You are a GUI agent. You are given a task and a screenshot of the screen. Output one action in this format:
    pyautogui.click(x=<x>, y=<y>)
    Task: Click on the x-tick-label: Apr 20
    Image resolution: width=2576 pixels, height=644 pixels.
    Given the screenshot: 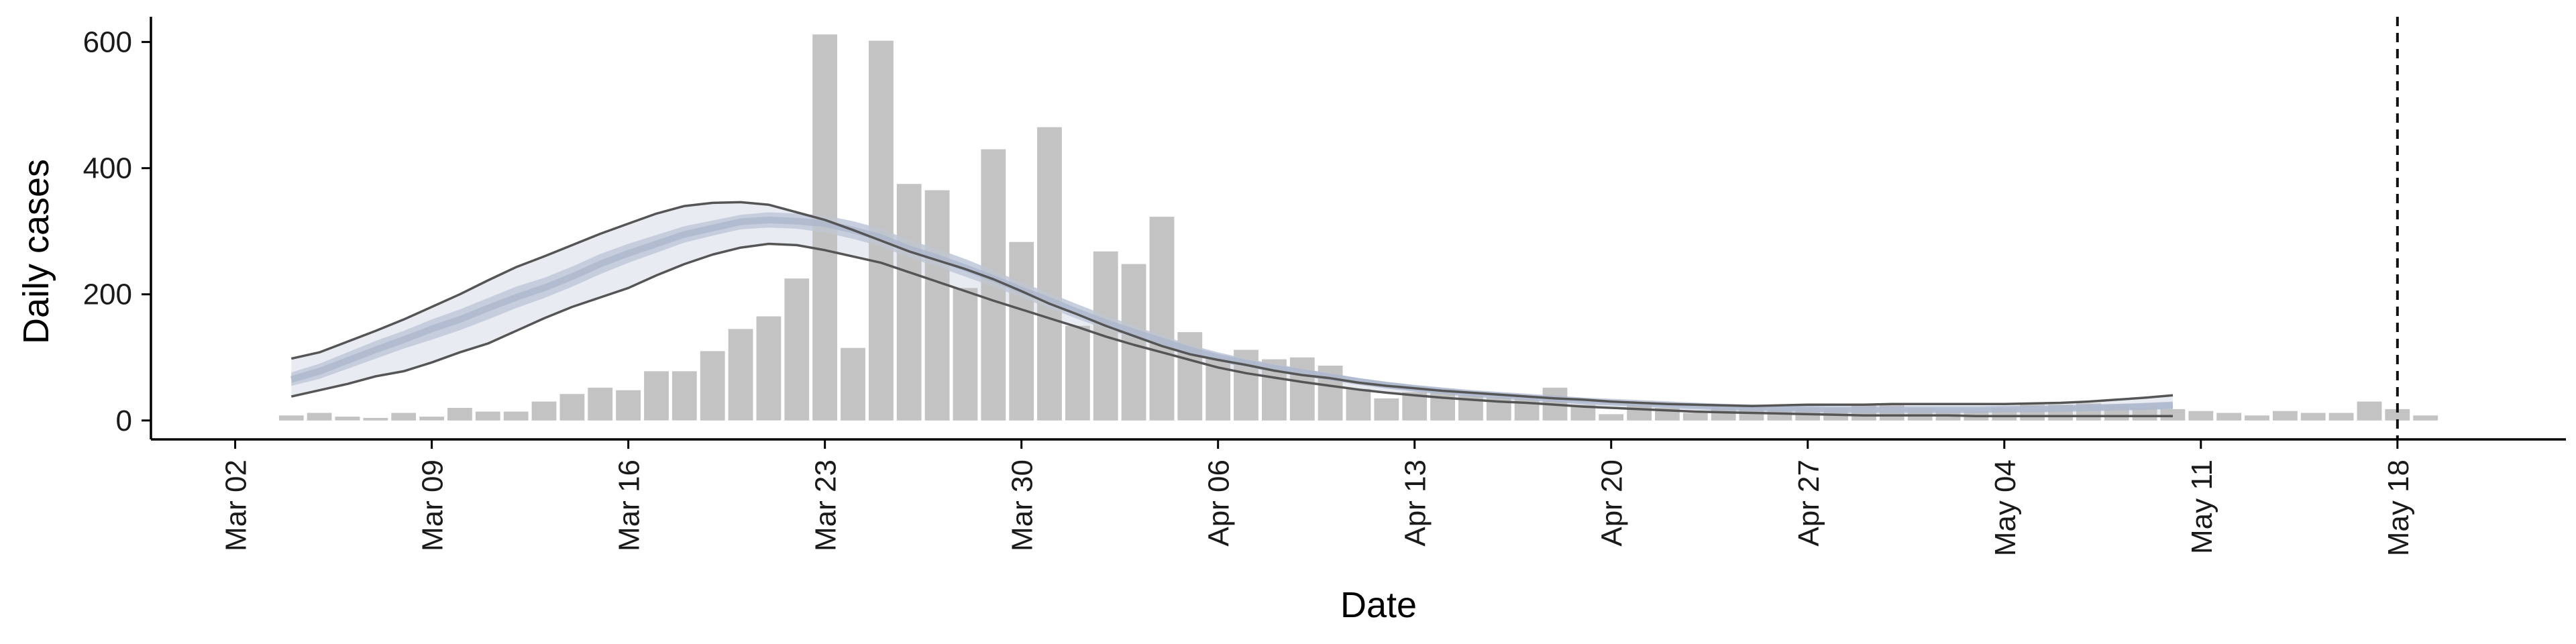 What is the action you would take?
    pyautogui.click(x=1612, y=503)
    